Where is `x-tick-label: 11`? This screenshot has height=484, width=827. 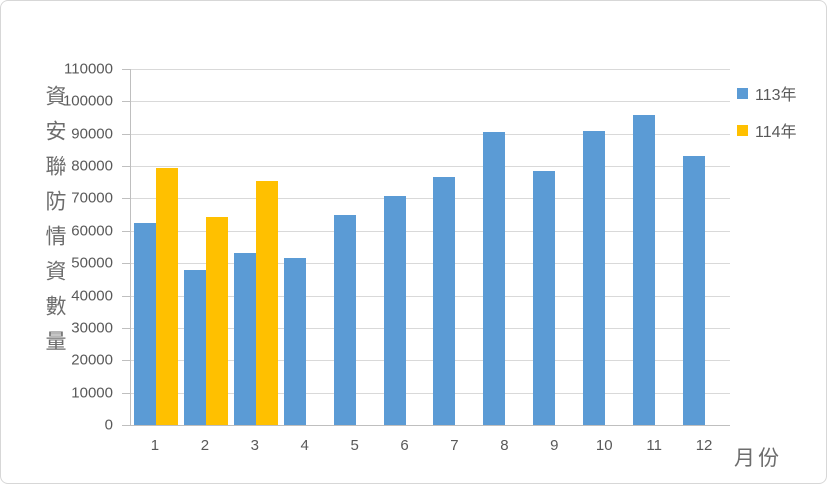
x-tick-label: 11 is located at coordinates (654, 445).